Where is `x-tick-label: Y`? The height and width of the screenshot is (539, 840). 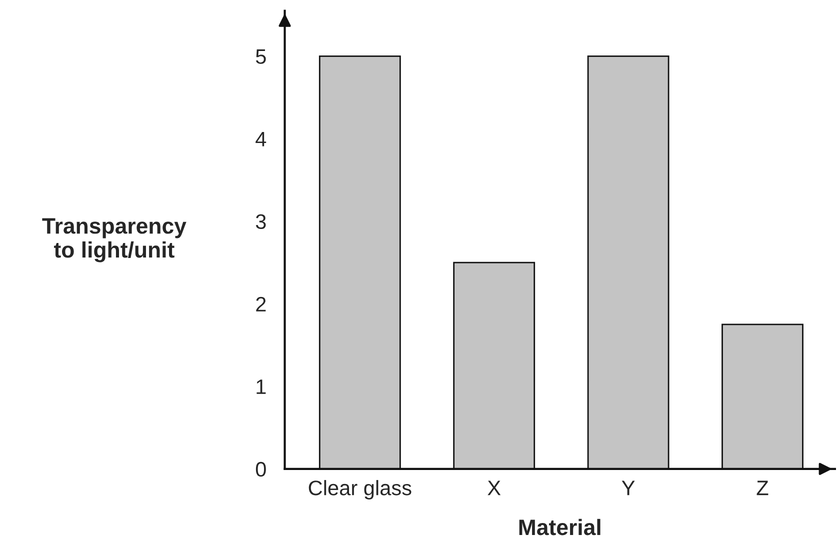
x-tick-label: Y is located at coordinates (628, 488).